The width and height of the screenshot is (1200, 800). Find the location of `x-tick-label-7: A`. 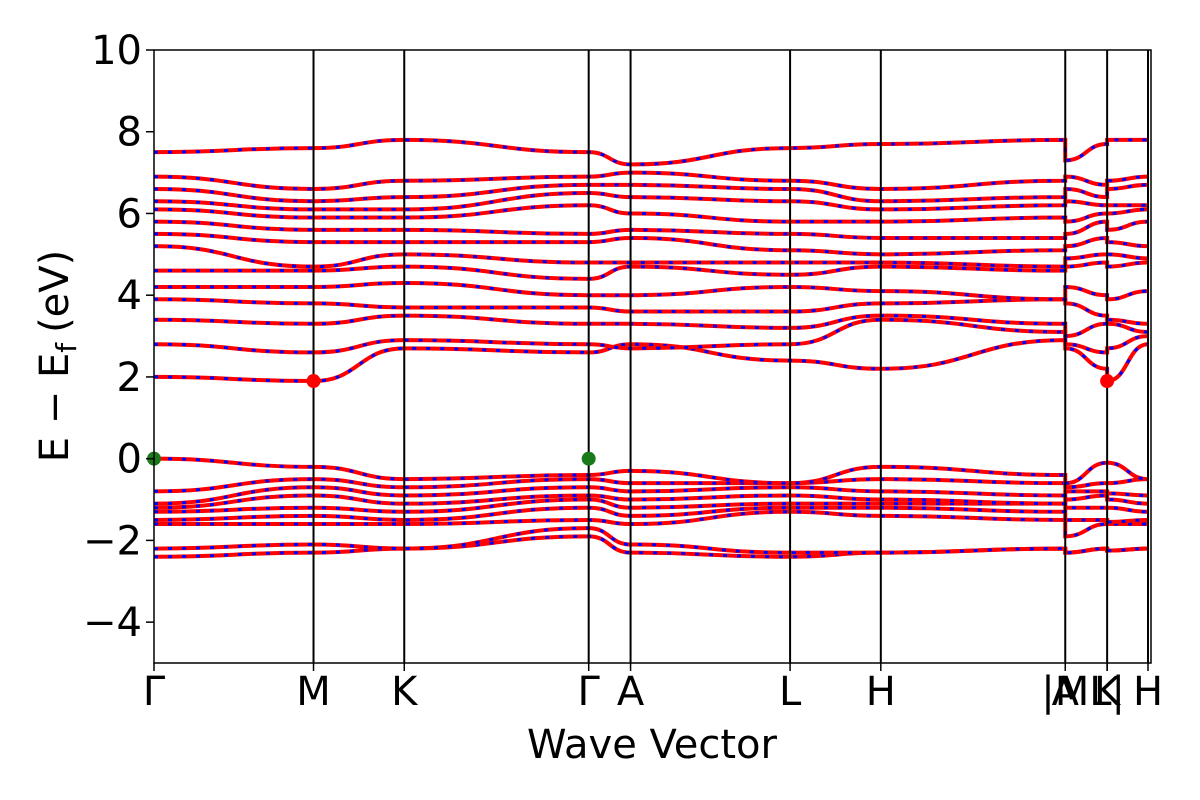

x-tick-label-7: A is located at coordinates (1066, 692).